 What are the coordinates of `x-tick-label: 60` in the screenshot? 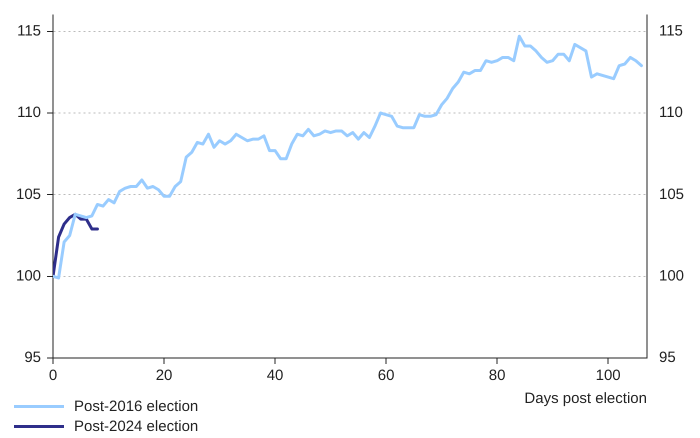 It's located at (386, 375).